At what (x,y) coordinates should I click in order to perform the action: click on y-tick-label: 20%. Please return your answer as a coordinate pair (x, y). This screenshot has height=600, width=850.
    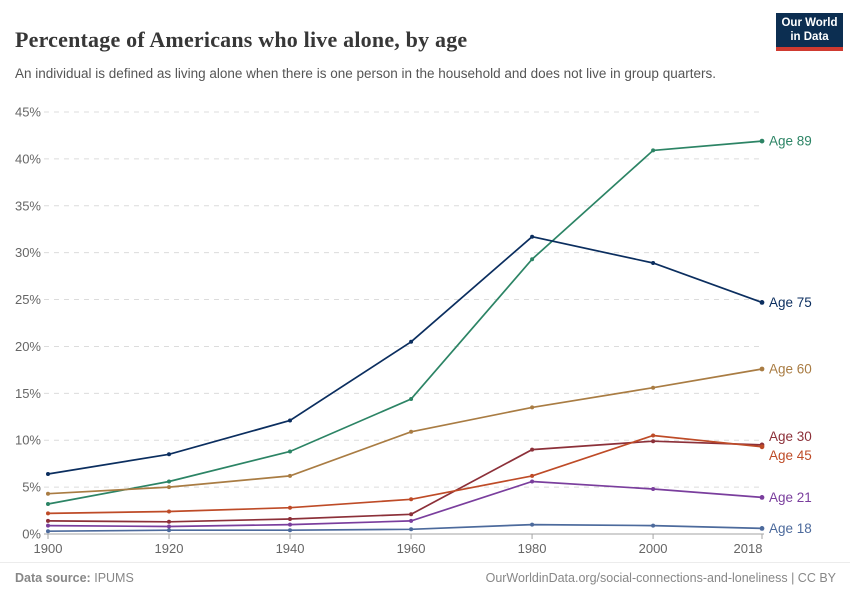
    Looking at the image, I should click on (28, 346).